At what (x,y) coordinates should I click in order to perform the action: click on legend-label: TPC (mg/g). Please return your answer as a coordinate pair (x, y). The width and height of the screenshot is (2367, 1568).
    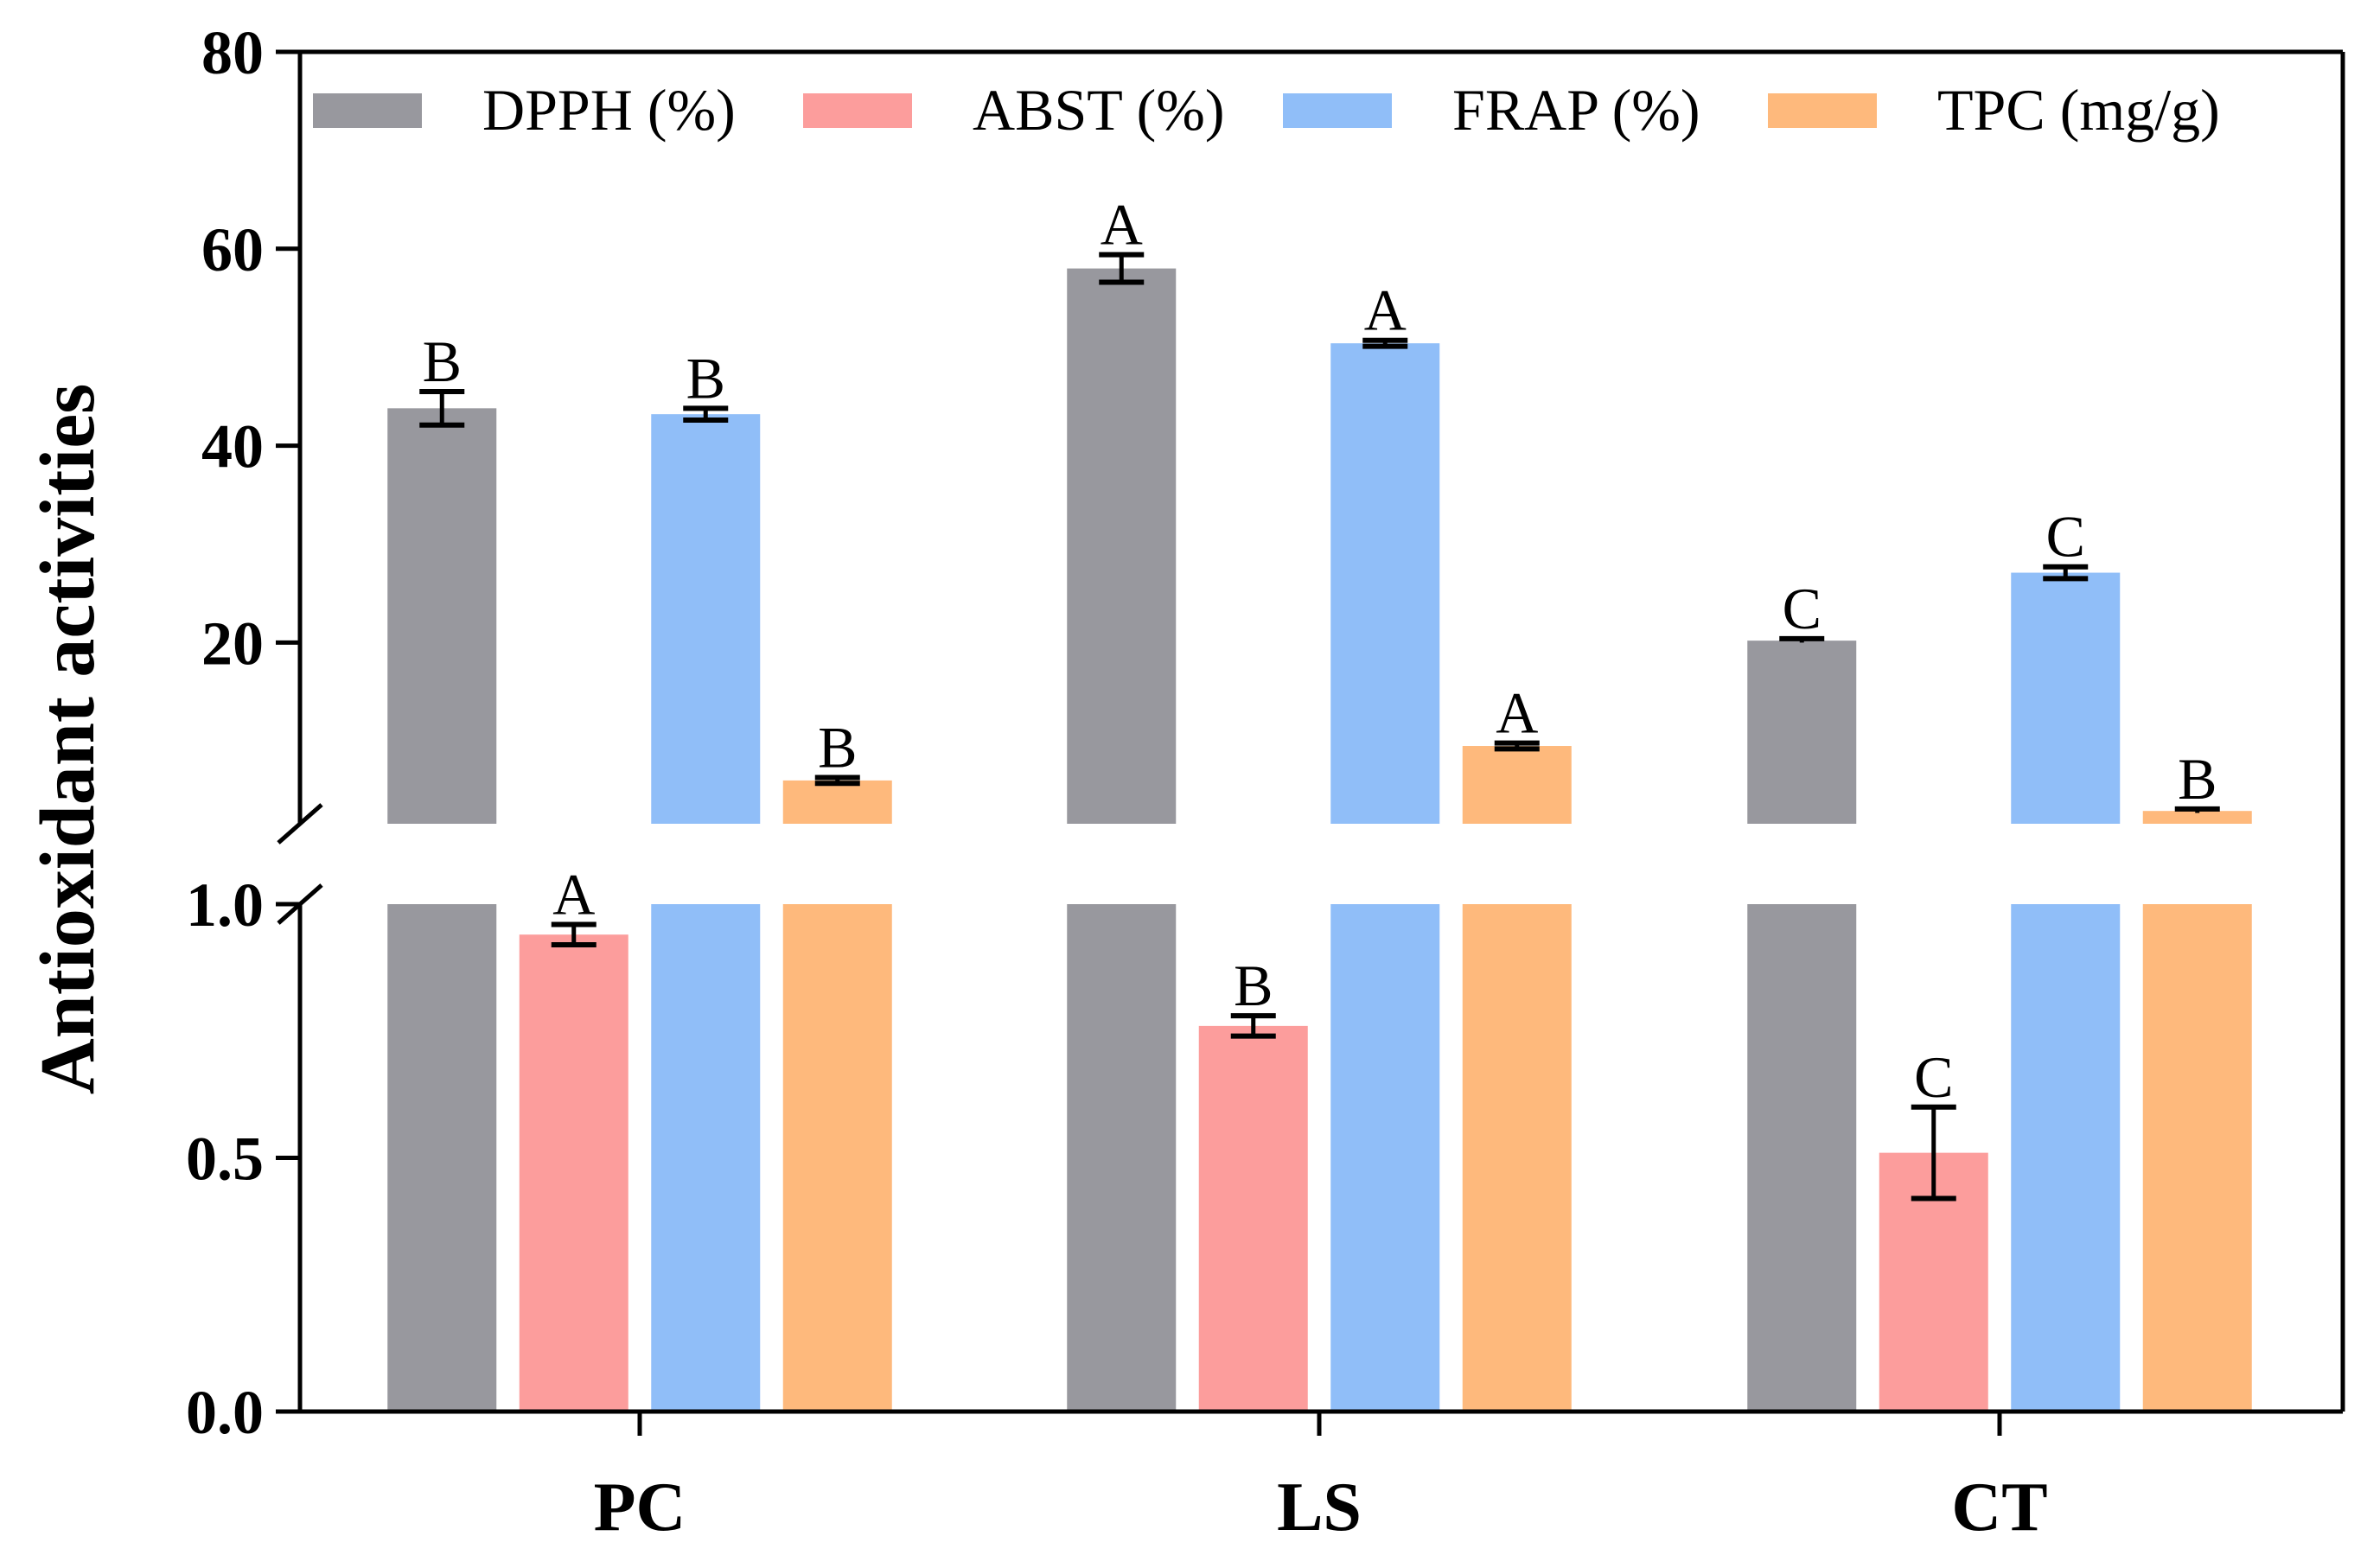
    Looking at the image, I should click on (2078, 110).